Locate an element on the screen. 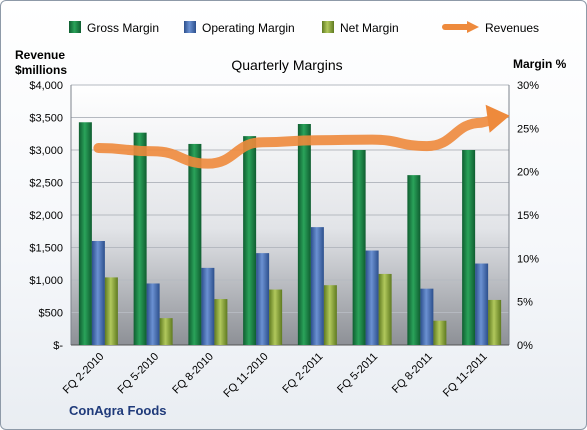  left-tick-label: $2,500 is located at coordinates (46, 184).